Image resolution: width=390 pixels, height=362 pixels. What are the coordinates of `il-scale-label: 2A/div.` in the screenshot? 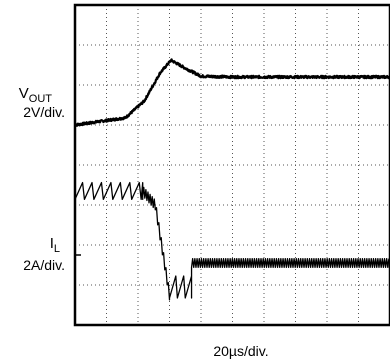 It's located at (44, 265).